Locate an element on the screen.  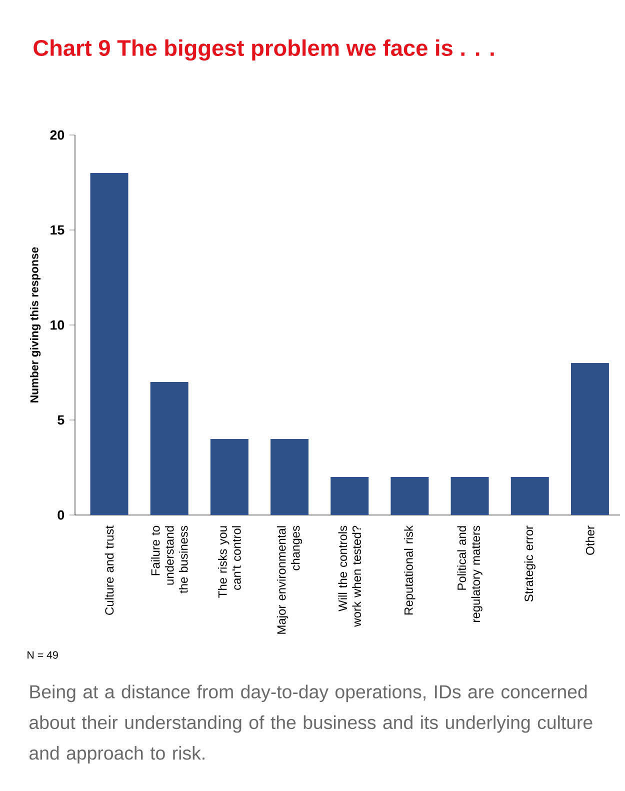
x-tick-label: The risks you can't control is located at coordinates (229, 562).